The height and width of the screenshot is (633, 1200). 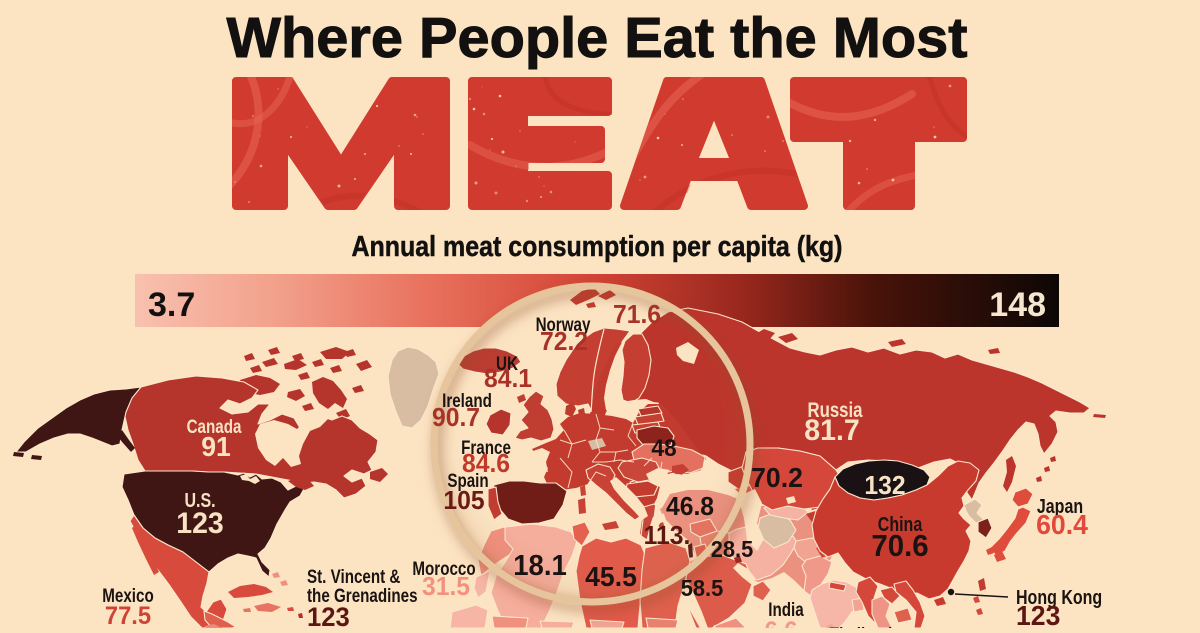 I want to click on svg-text: Where People Eat the Most, so click(x=597, y=38).